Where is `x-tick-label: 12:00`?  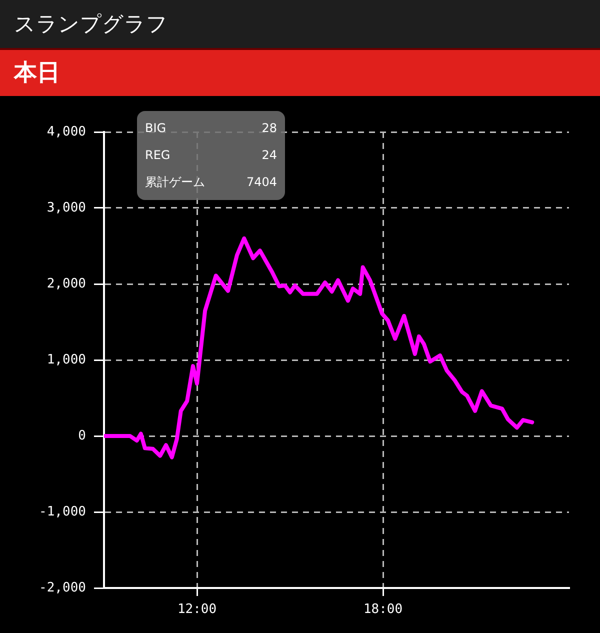 x-tick-label: 12:00 is located at coordinates (197, 610).